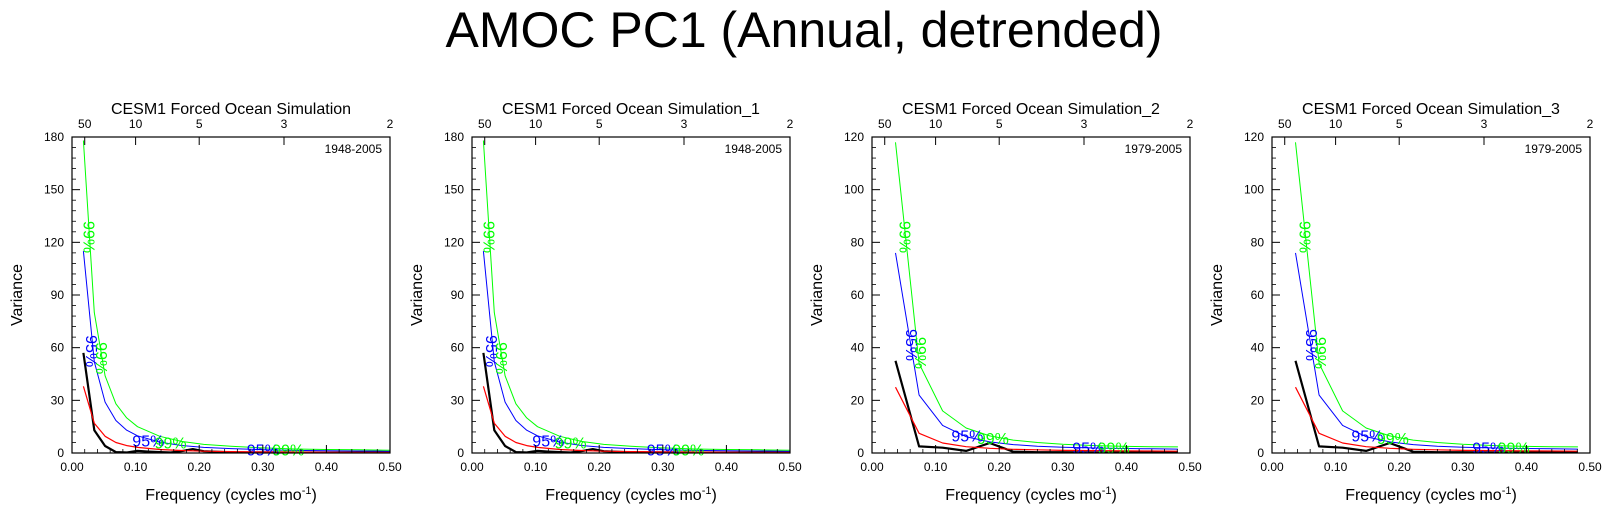  What do you see at coordinates (631, 109) in the screenshot?
I see `chart-title: CESM1 Forced Ocean Simulation_1` at bounding box center [631, 109].